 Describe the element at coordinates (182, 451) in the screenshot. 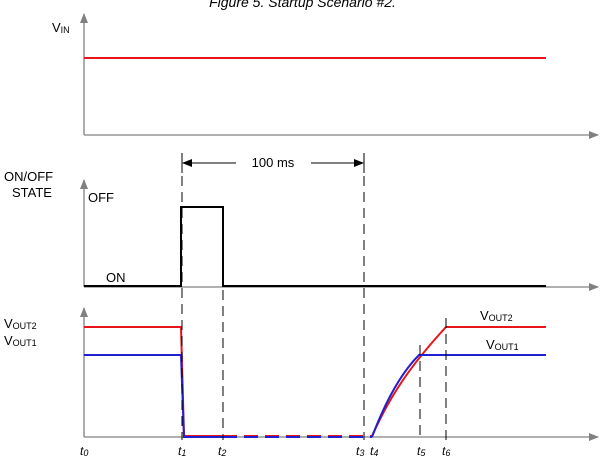

I see `time-label-t1: t1` at that location.